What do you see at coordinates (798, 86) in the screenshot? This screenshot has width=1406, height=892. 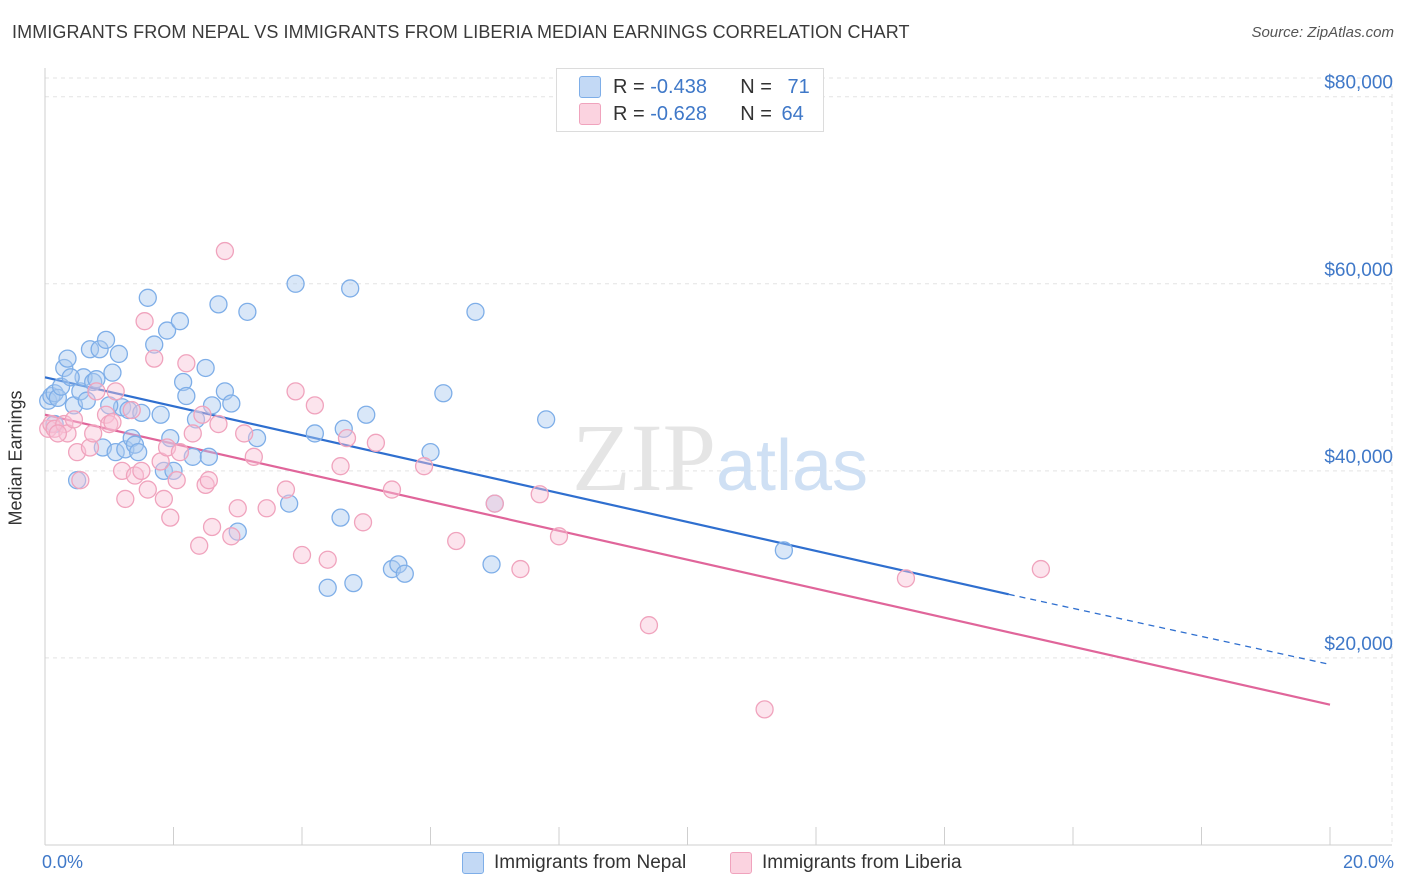 I see `nepal-n-value: 71` at bounding box center [798, 86].